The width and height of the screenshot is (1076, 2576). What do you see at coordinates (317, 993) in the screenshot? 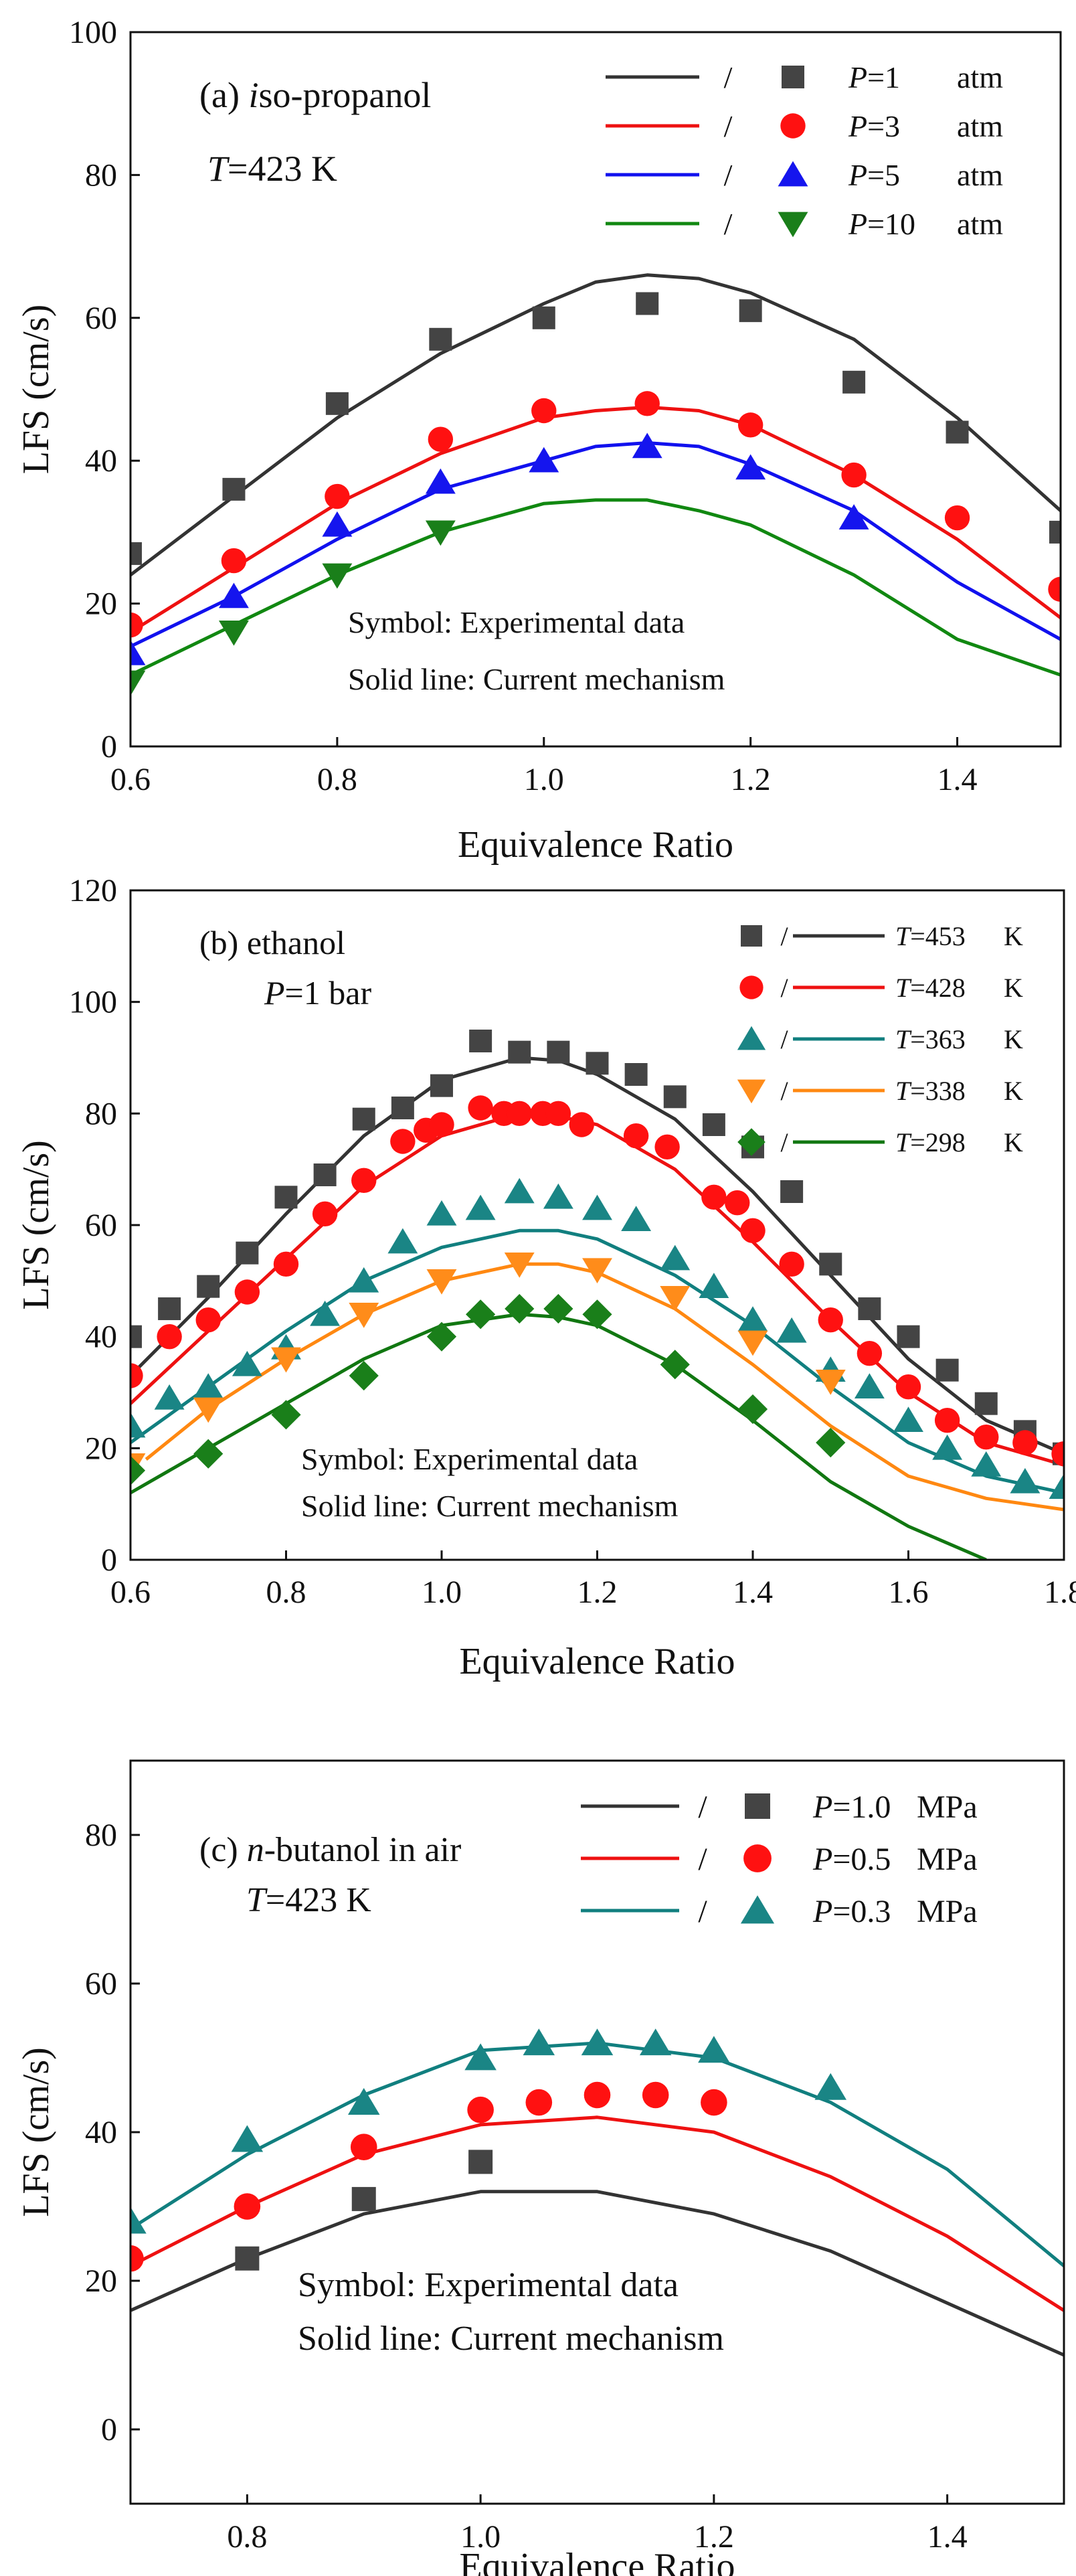
I see `condition-label: P=1 bar` at bounding box center [317, 993].